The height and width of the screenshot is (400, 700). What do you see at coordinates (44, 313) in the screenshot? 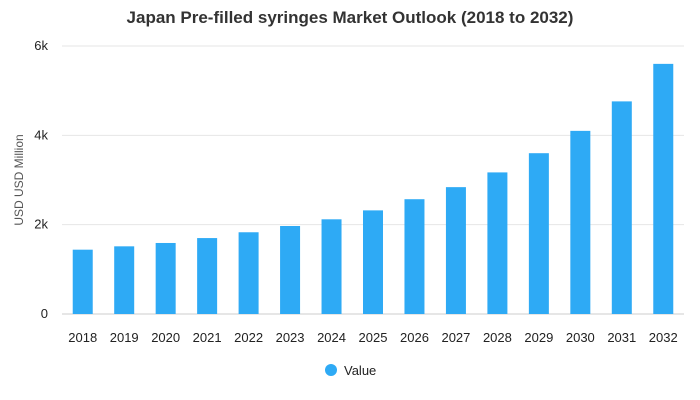
I see `y-tick-label: 0` at bounding box center [44, 313].